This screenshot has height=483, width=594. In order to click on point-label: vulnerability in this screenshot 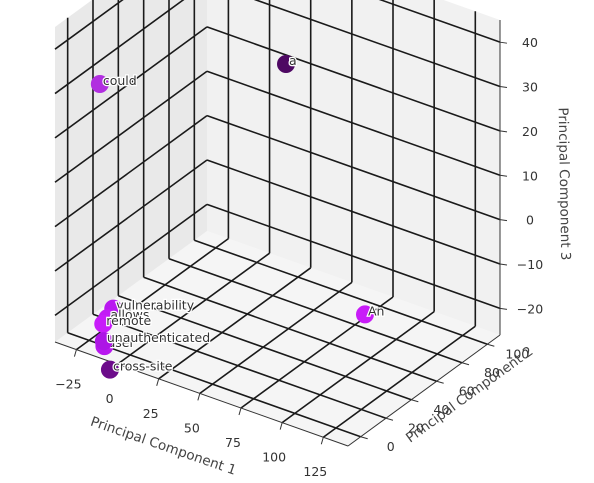, I will do `click(155, 305)`.